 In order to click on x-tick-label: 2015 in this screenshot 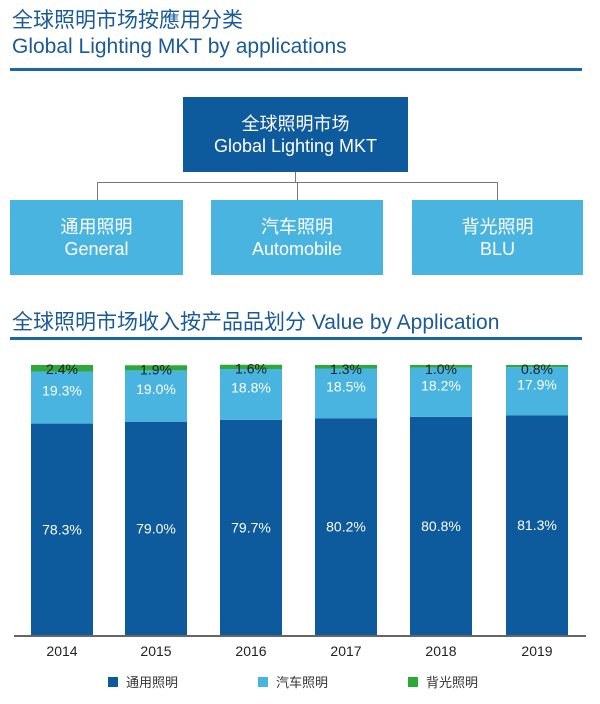, I will do `click(155, 651)`.